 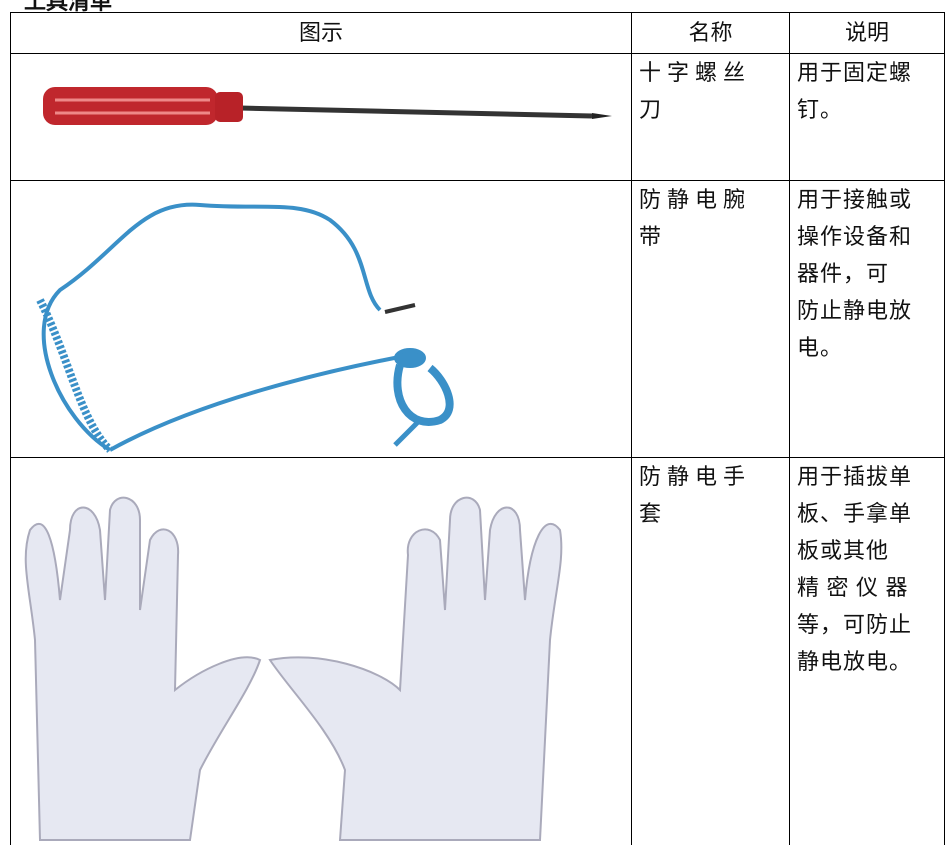 I want to click on header-cell: 说明, so click(x=867, y=32).